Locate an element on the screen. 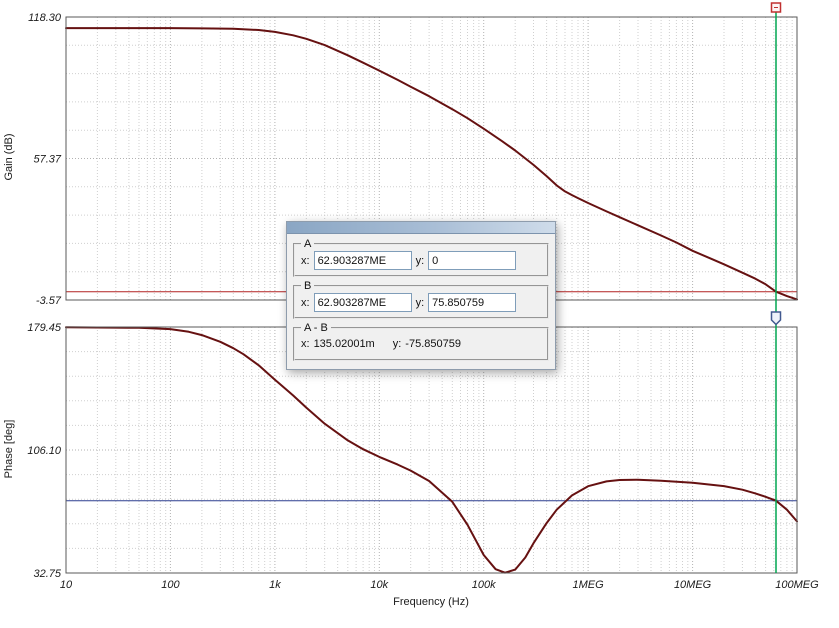  delta-y-label: y: is located at coordinates (397, 344).